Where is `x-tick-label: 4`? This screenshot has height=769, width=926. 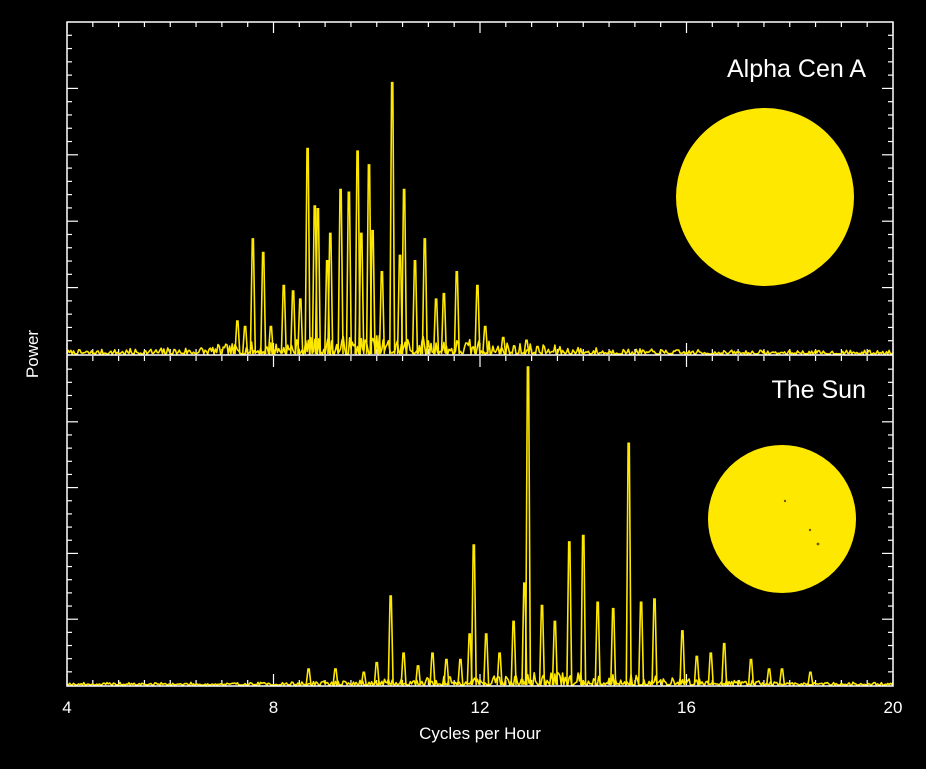 x-tick-label: 4 is located at coordinates (66, 707).